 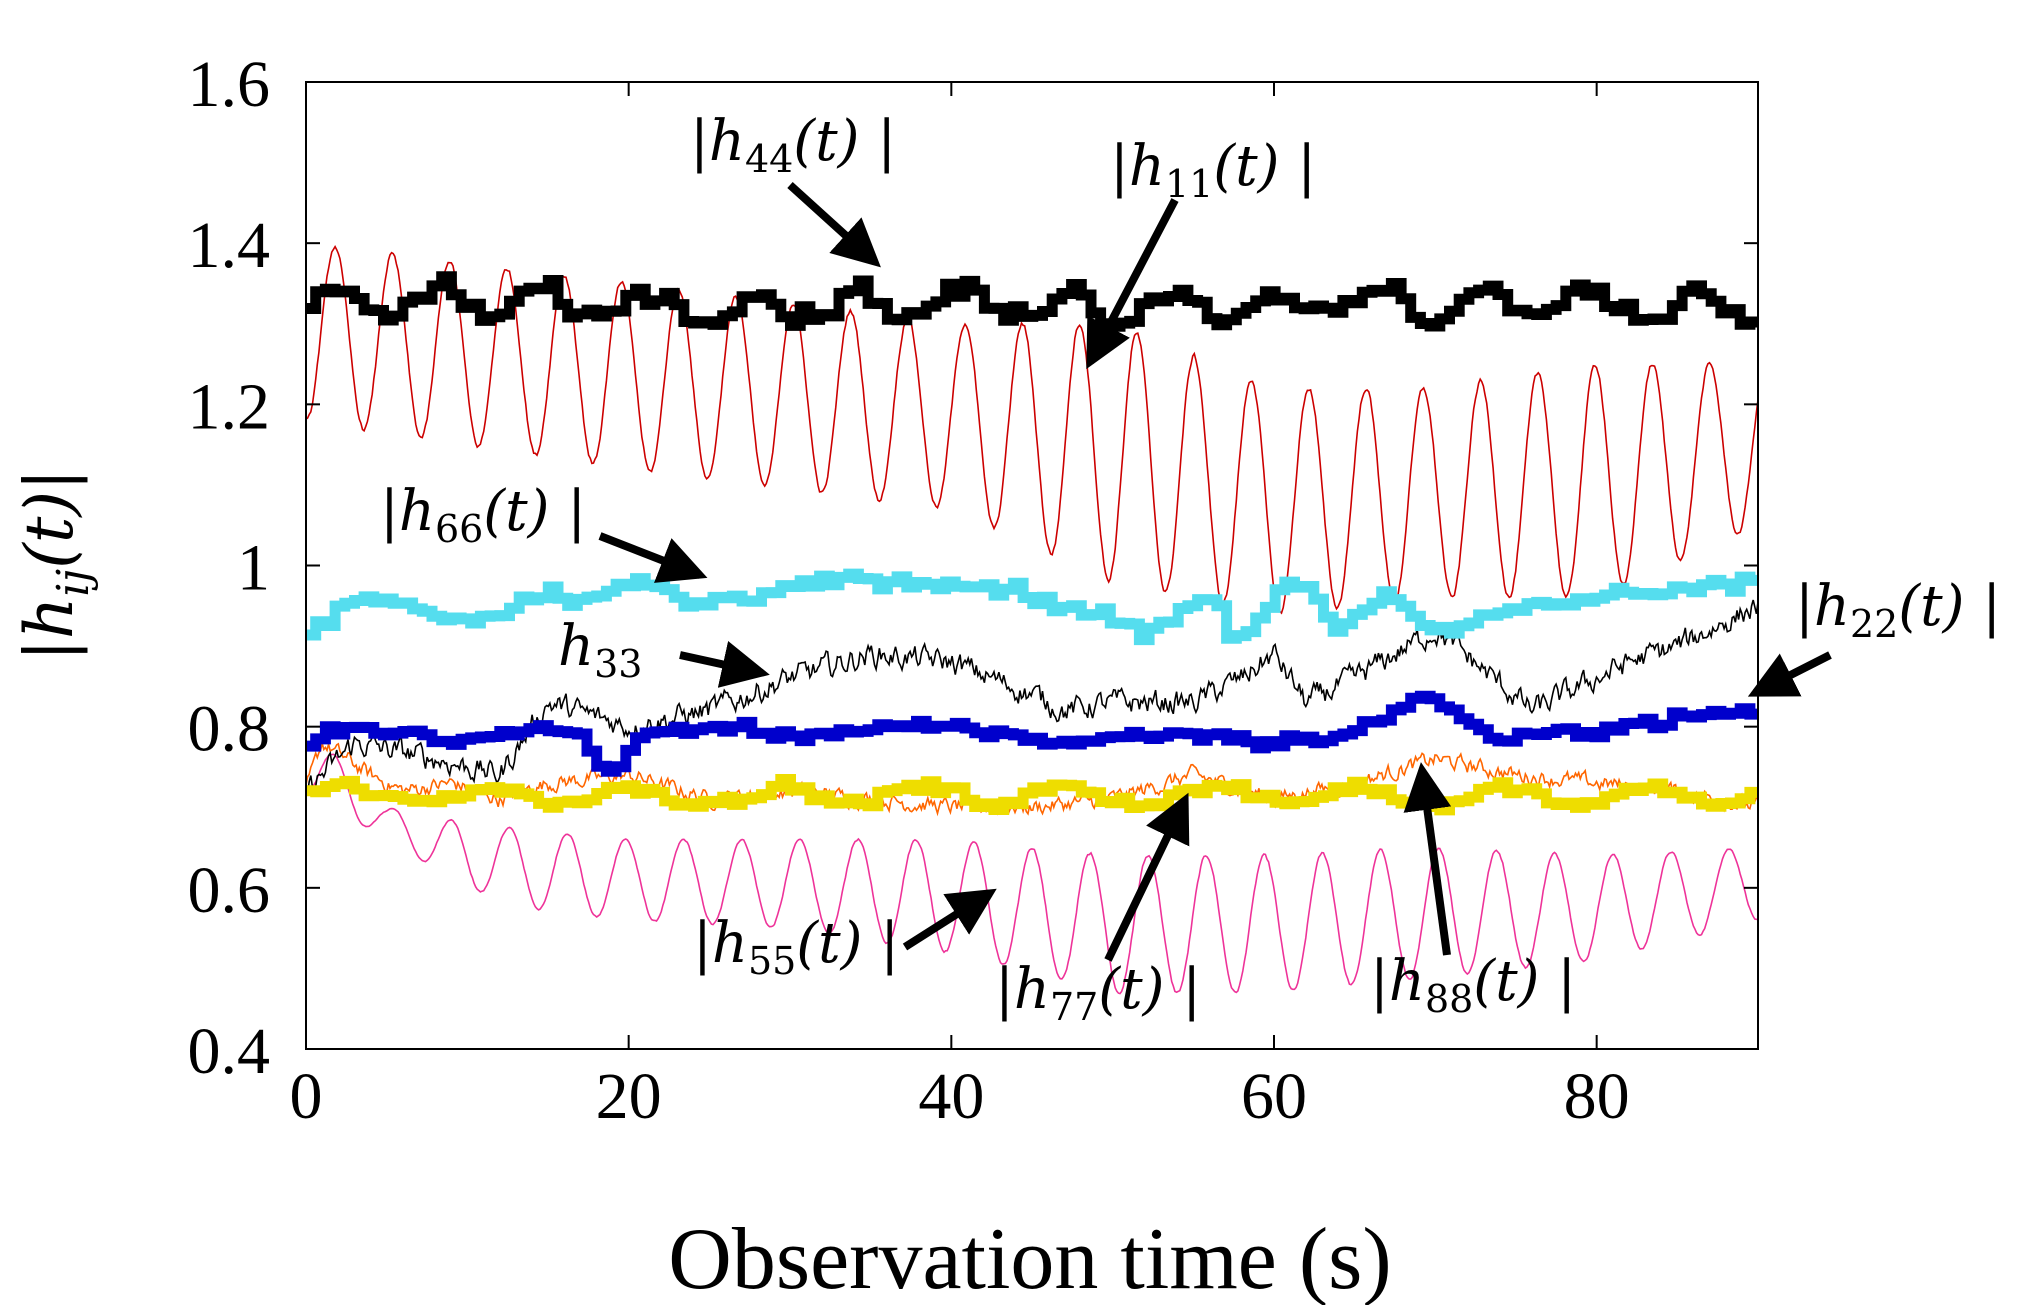 I want to click on svg-text: |hij(t)|, so click(x=55, y=565).